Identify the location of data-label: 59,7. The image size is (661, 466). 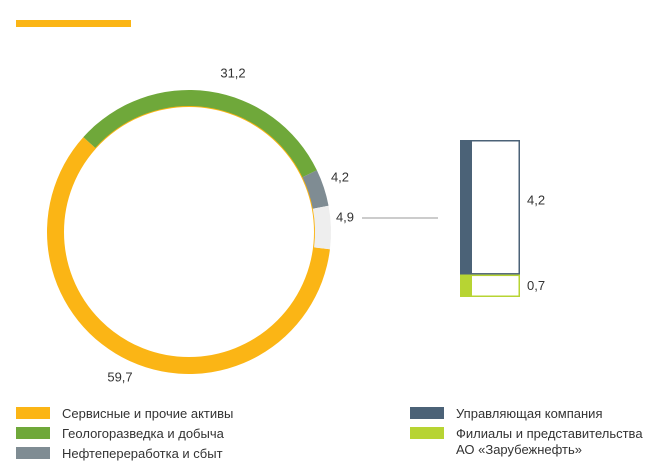
(119, 376).